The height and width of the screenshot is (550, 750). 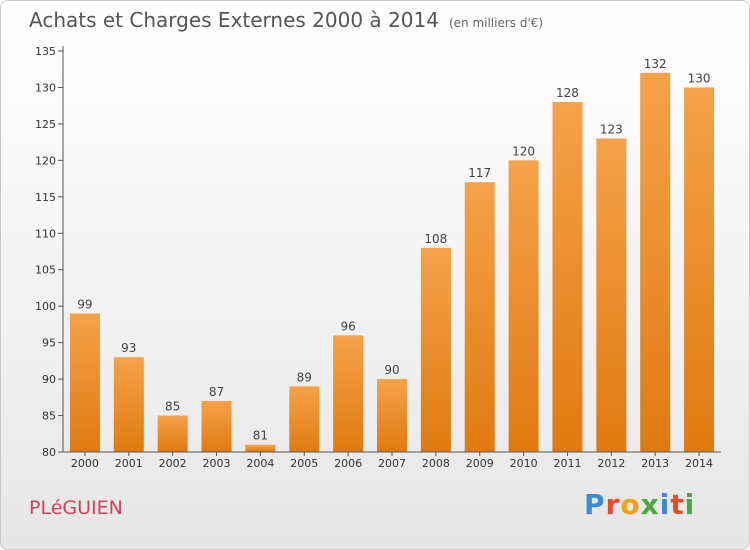 I want to click on bar-value-label: 123, so click(x=611, y=129).